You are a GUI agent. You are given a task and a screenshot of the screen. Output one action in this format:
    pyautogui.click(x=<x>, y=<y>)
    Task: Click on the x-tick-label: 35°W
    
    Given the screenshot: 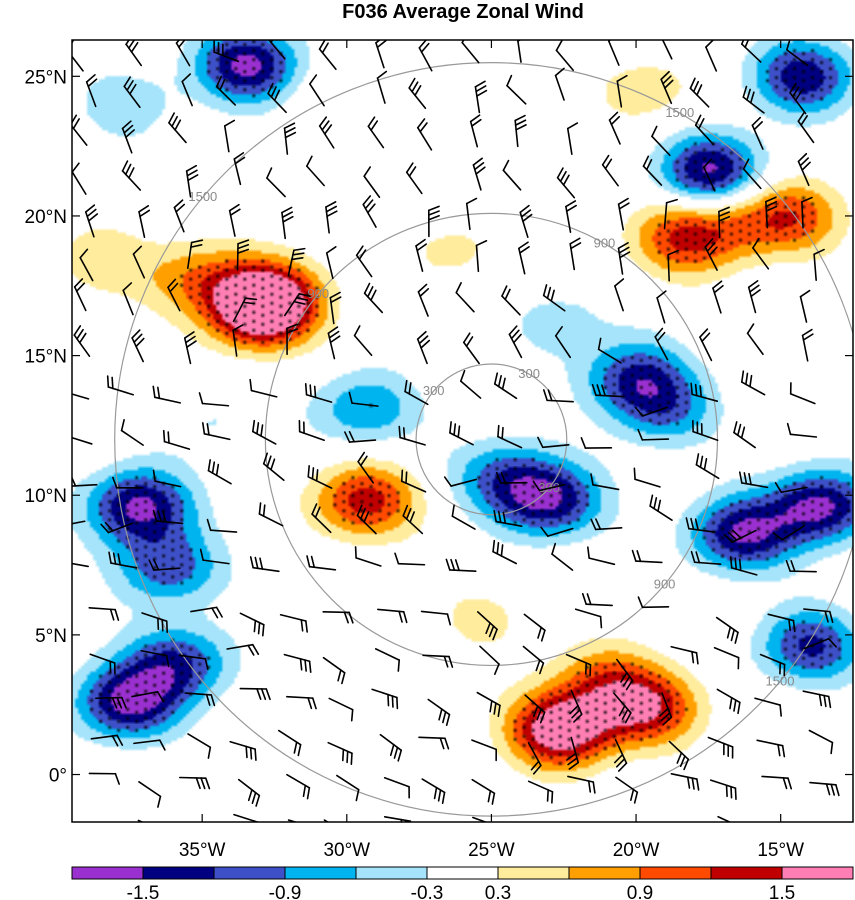 What is the action you would take?
    pyautogui.click(x=202, y=850)
    